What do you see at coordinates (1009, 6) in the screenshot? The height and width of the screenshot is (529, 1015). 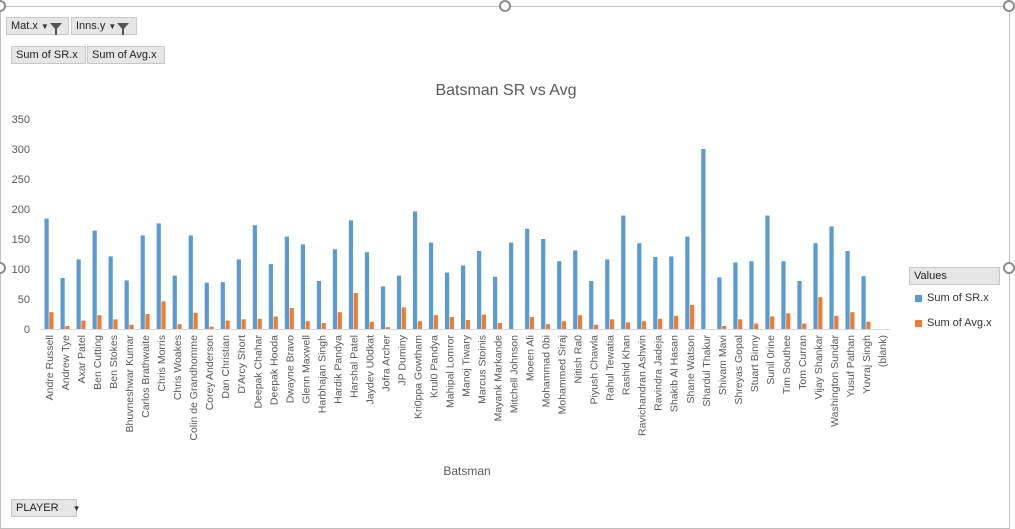 I see `resize-handle-top-right` at bounding box center [1009, 6].